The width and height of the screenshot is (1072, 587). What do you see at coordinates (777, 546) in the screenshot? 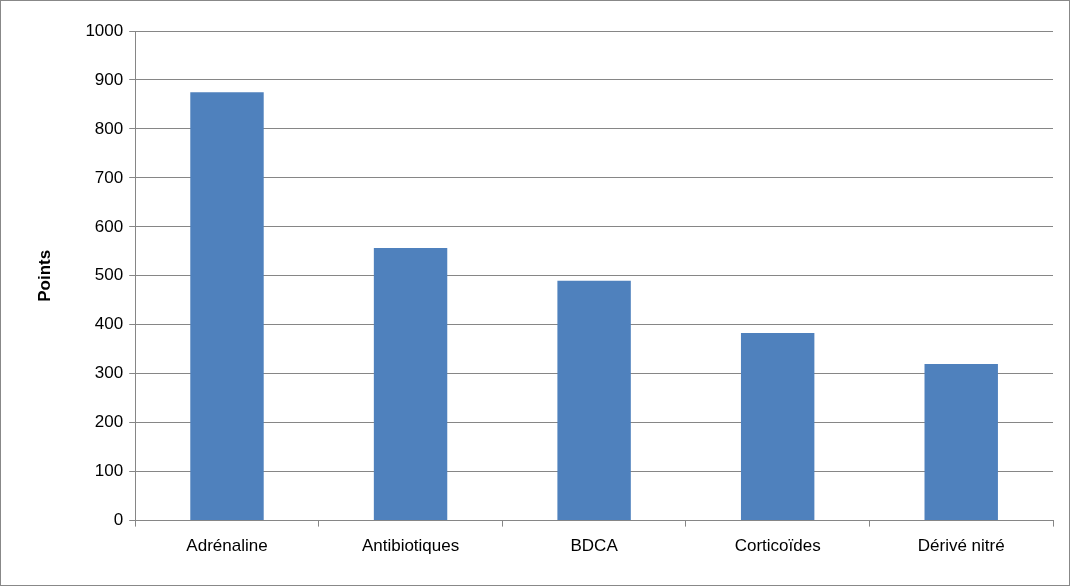
I see `x-tick-label: Corticoïdes` at bounding box center [777, 546].